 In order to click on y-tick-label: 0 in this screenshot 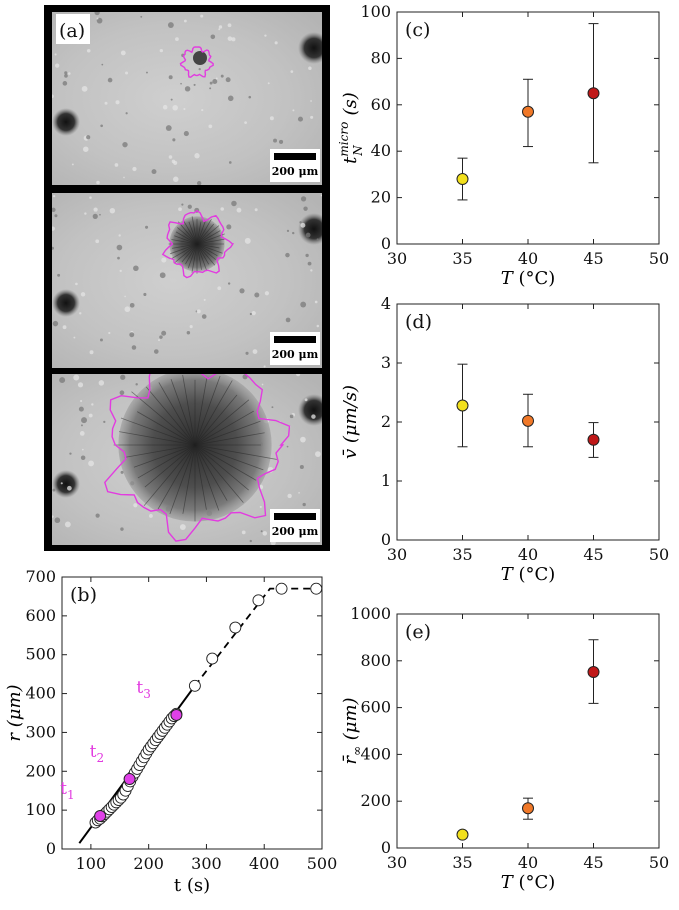, I will do `click(386, 847)`.